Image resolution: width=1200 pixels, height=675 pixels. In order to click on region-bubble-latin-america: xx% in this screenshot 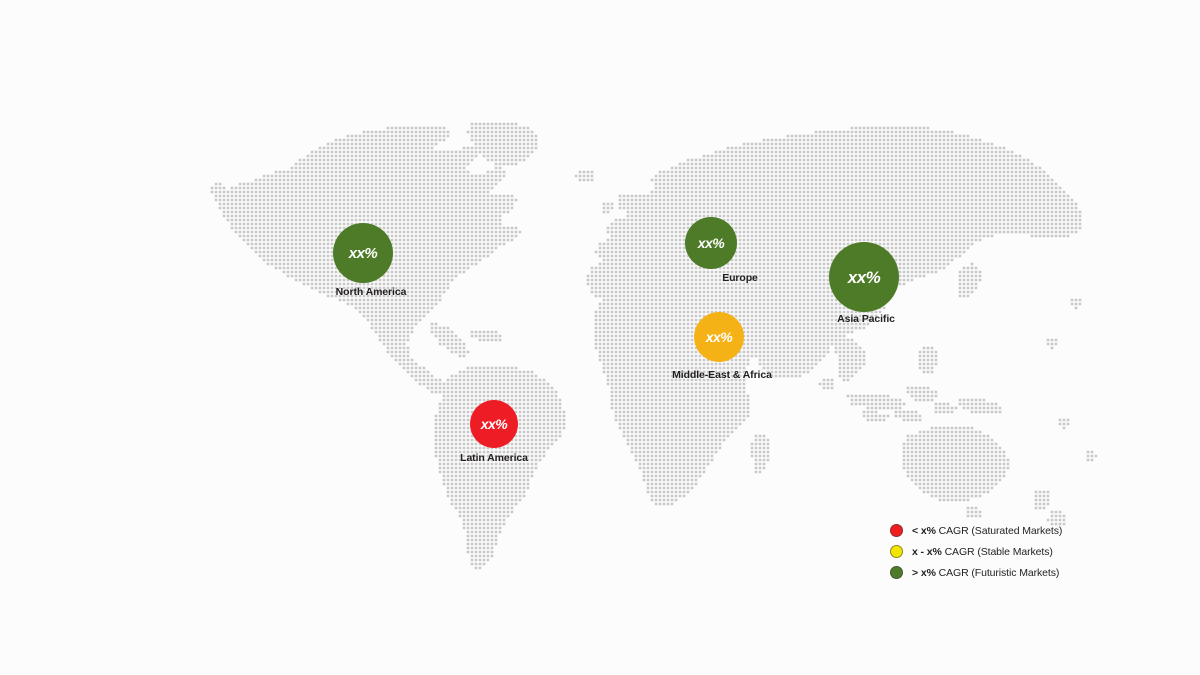, I will do `click(494, 424)`.